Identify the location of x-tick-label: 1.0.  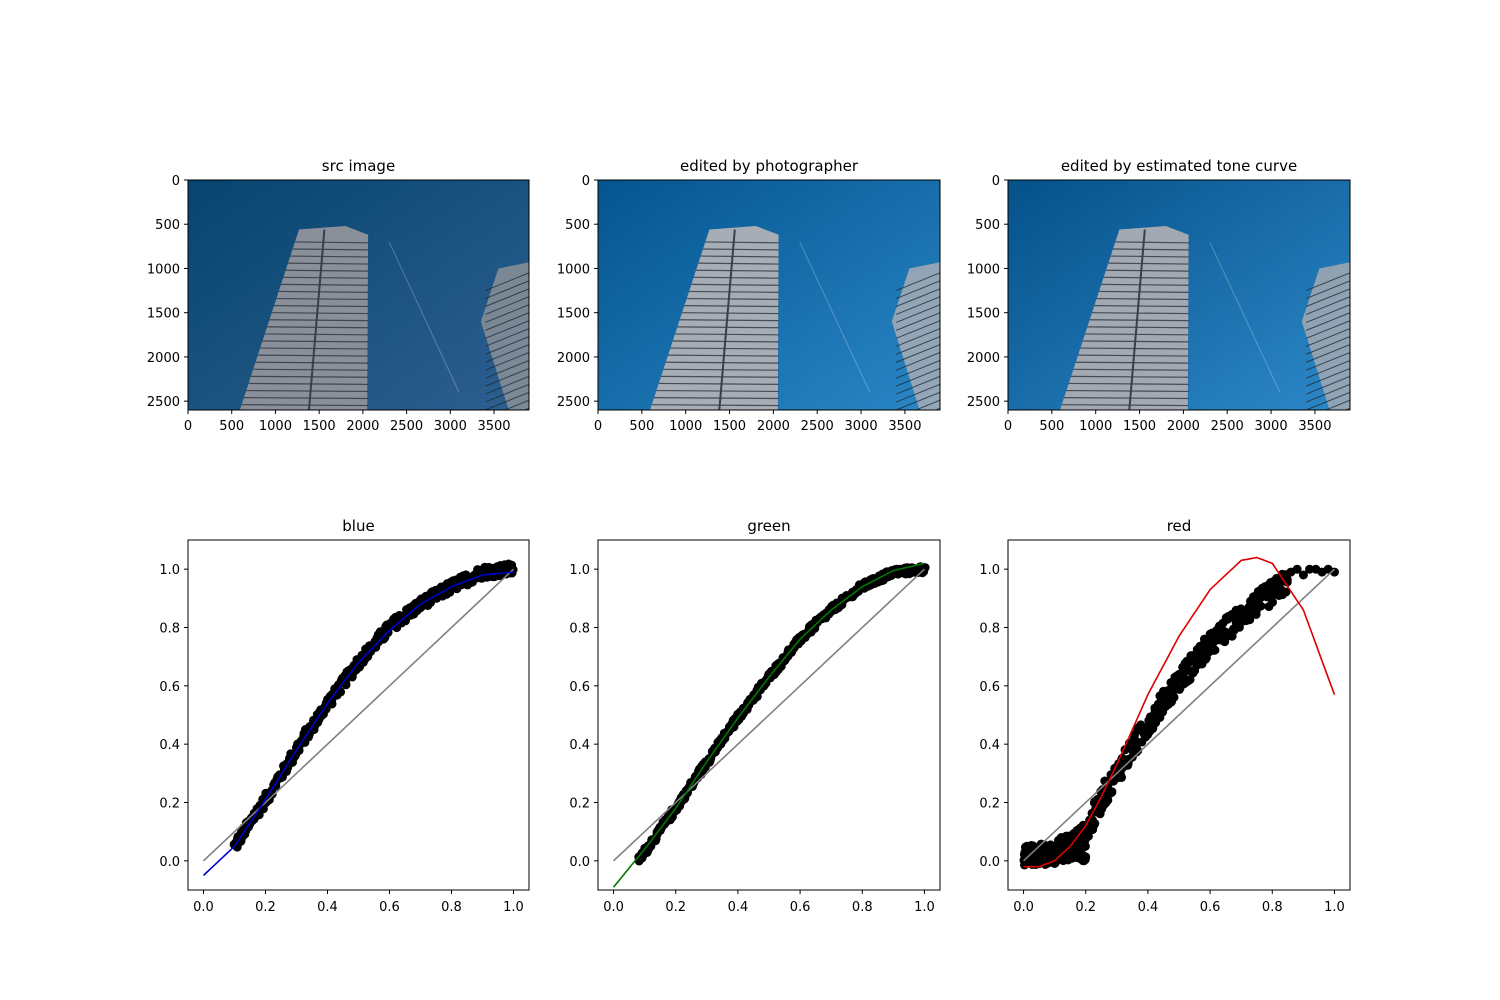
(1334, 907).